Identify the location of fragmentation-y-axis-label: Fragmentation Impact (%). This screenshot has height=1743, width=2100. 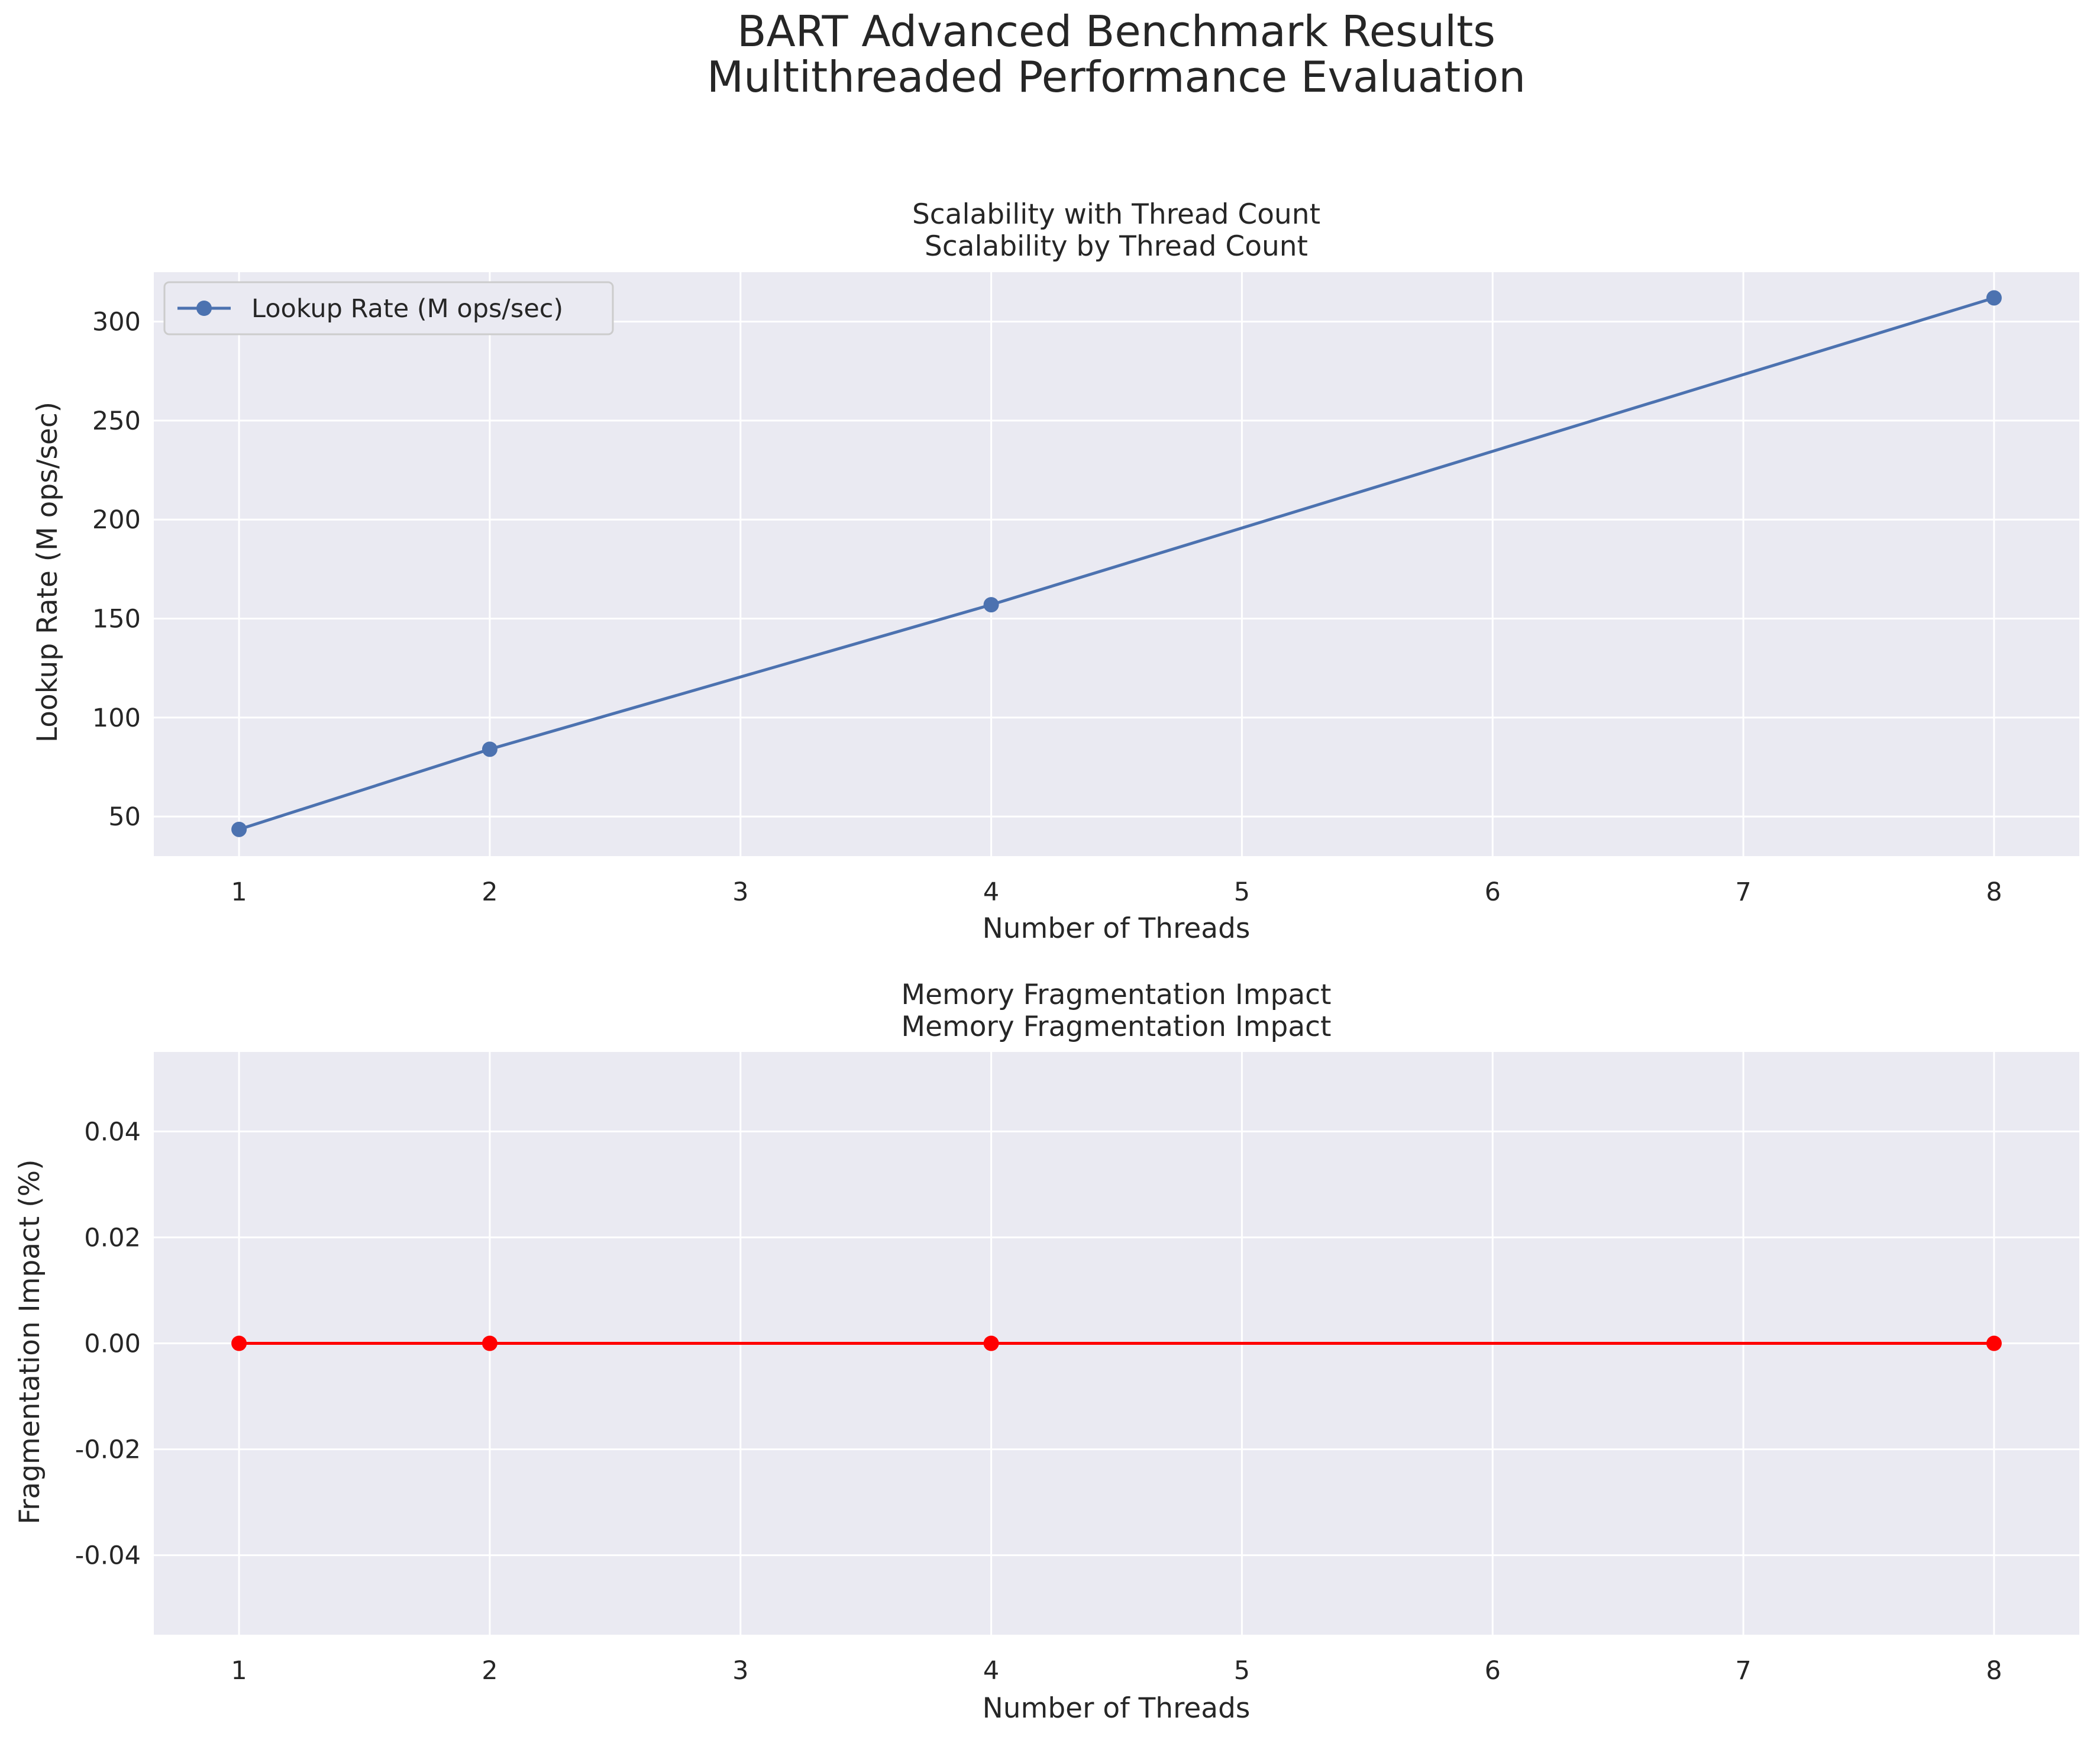
(30, 1341).